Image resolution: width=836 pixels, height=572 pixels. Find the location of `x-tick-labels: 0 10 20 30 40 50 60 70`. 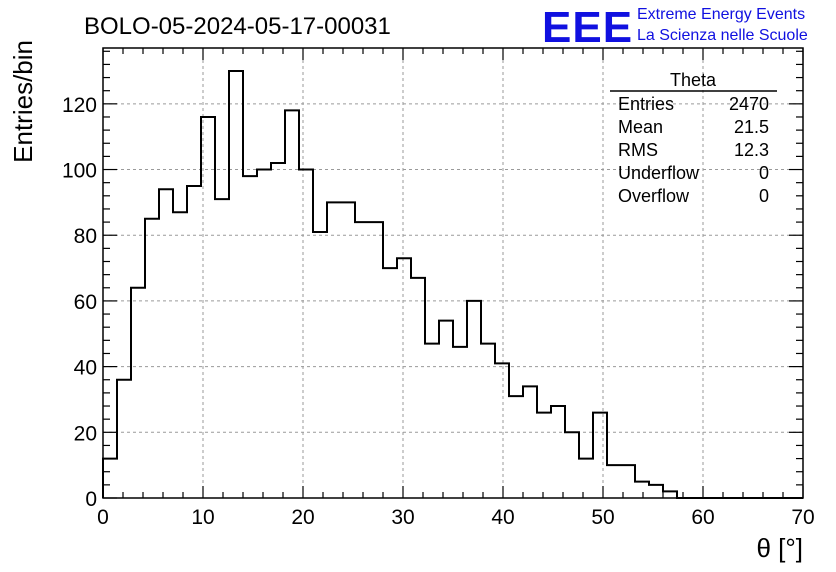

x-tick-labels: 0 10 20 30 40 50 60 70 is located at coordinates (456, 517).